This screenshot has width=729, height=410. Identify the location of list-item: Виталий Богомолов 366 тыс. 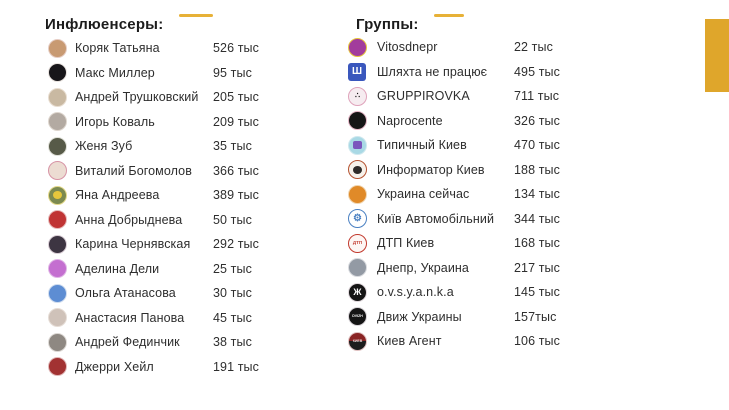
(153, 171).